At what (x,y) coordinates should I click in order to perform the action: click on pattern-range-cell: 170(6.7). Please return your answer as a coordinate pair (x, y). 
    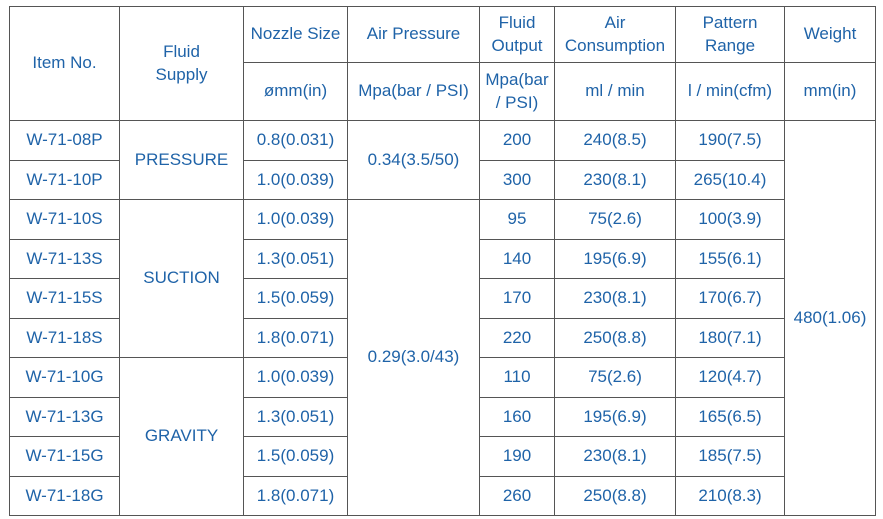
    Looking at the image, I should click on (730, 298).